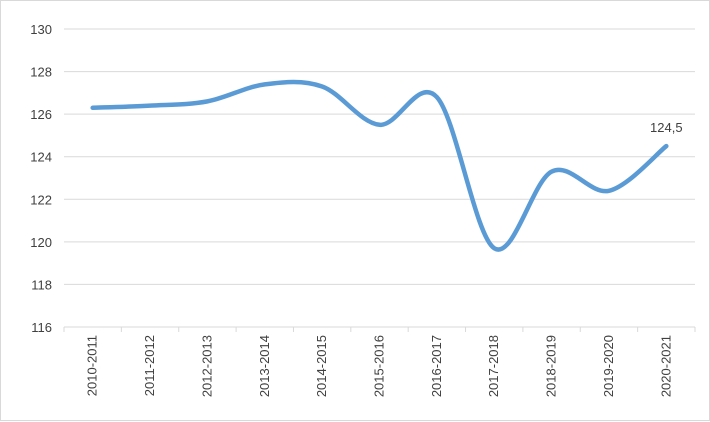 Image resolution: width=710 pixels, height=422 pixels. I want to click on x-tick-label: 2014-2015, so click(321, 366).